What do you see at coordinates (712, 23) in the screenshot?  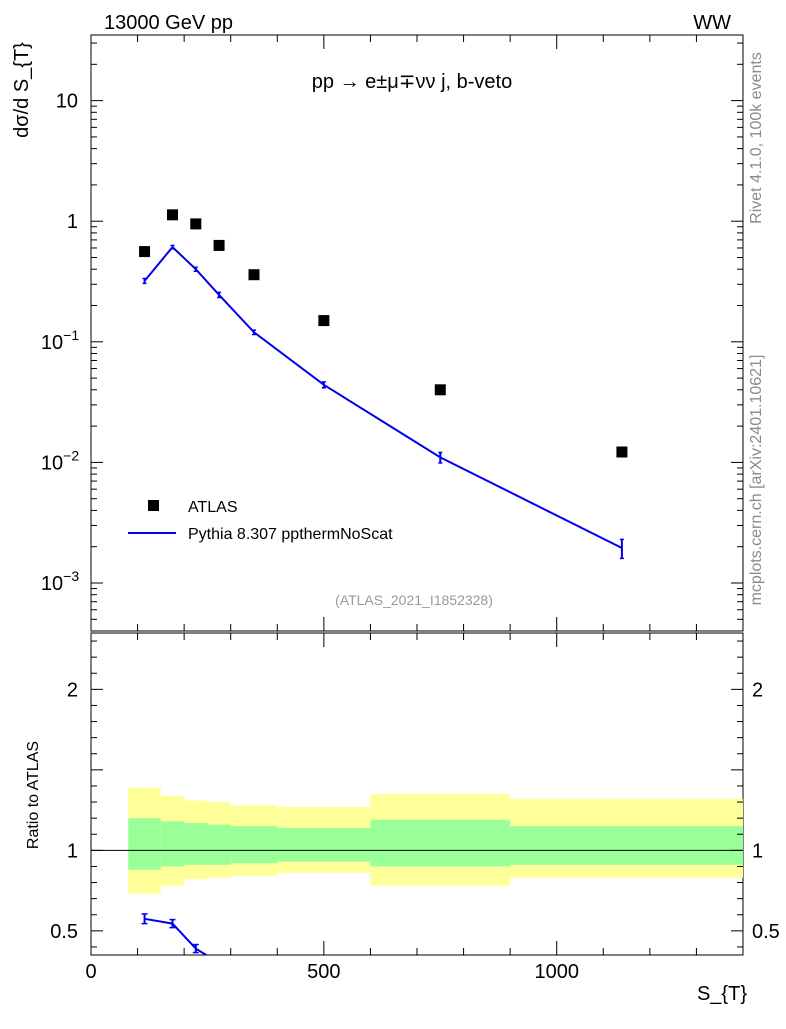 I see `process-tag: WW` at bounding box center [712, 23].